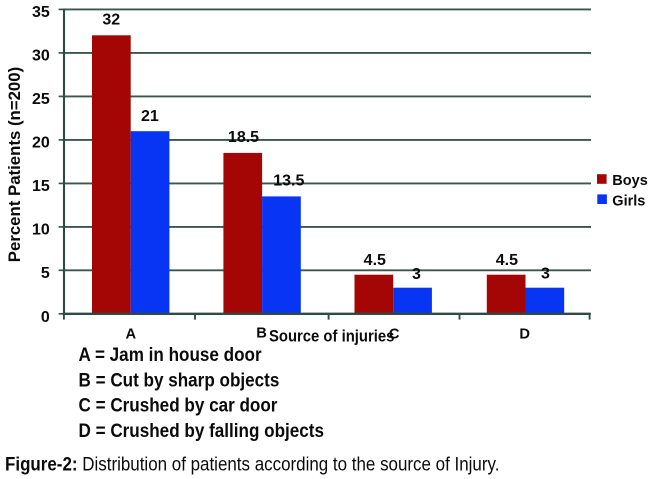 The image size is (650, 479). I want to click on svg-text: B = Cut by sharp objects, so click(179, 379).